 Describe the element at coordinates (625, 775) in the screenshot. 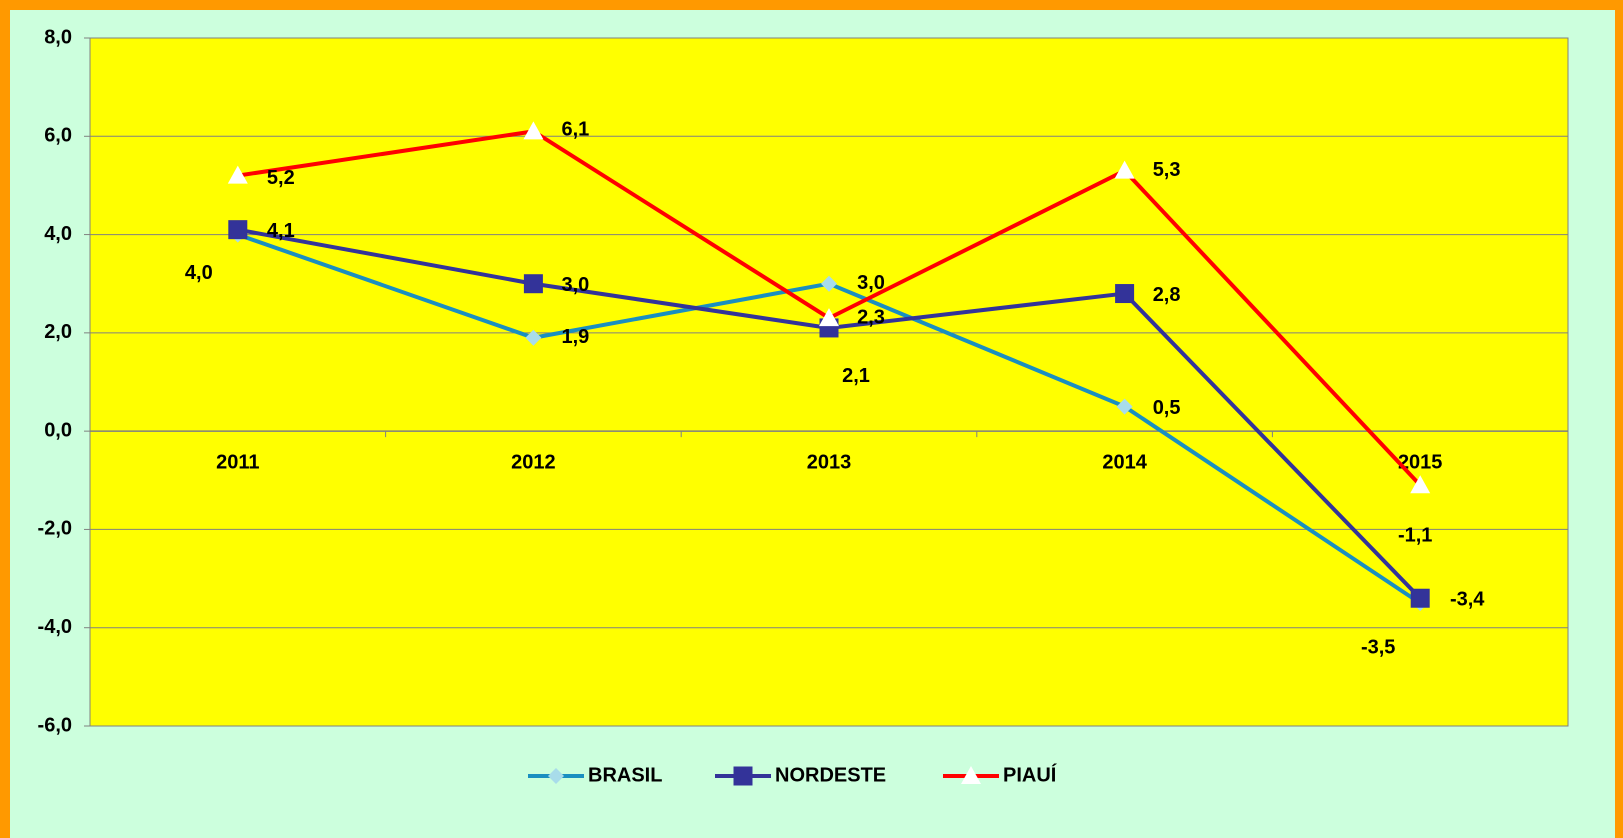

I see `legend-label: BRASIL` at that location.